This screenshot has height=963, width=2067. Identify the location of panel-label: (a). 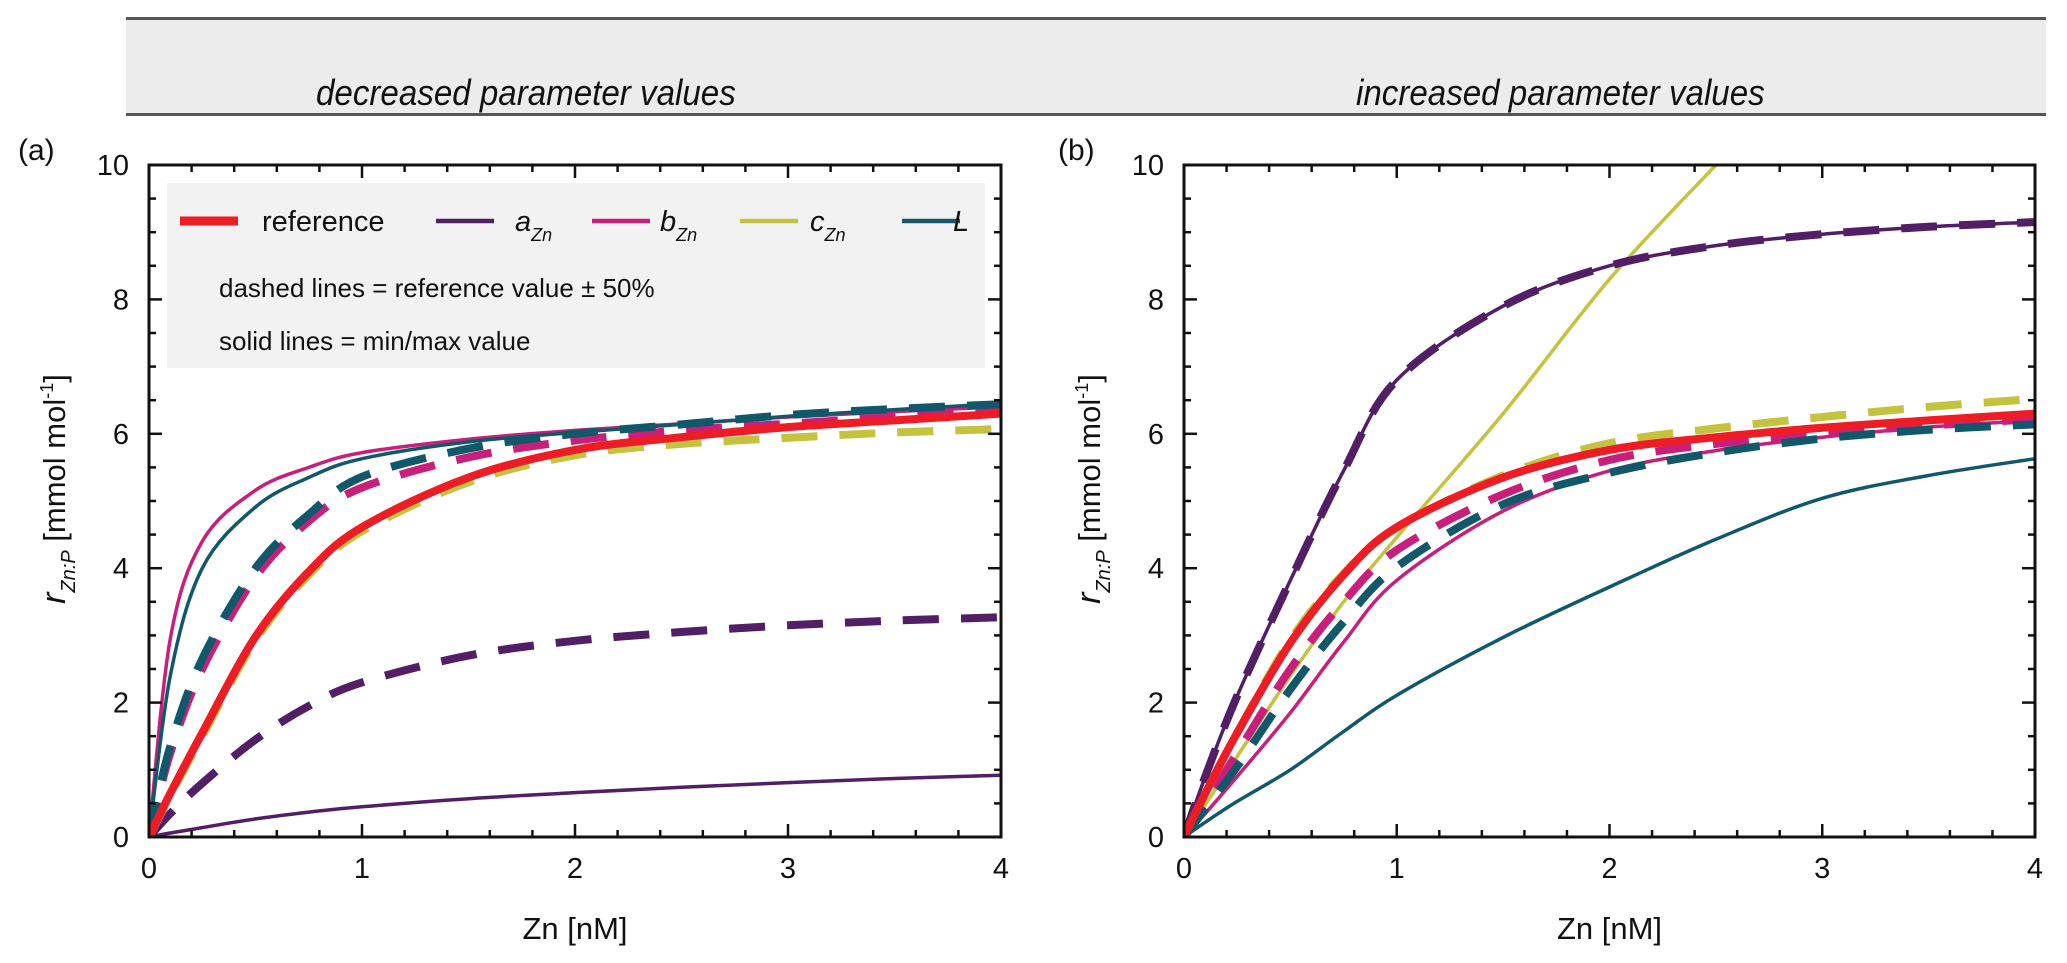
(36, 150).